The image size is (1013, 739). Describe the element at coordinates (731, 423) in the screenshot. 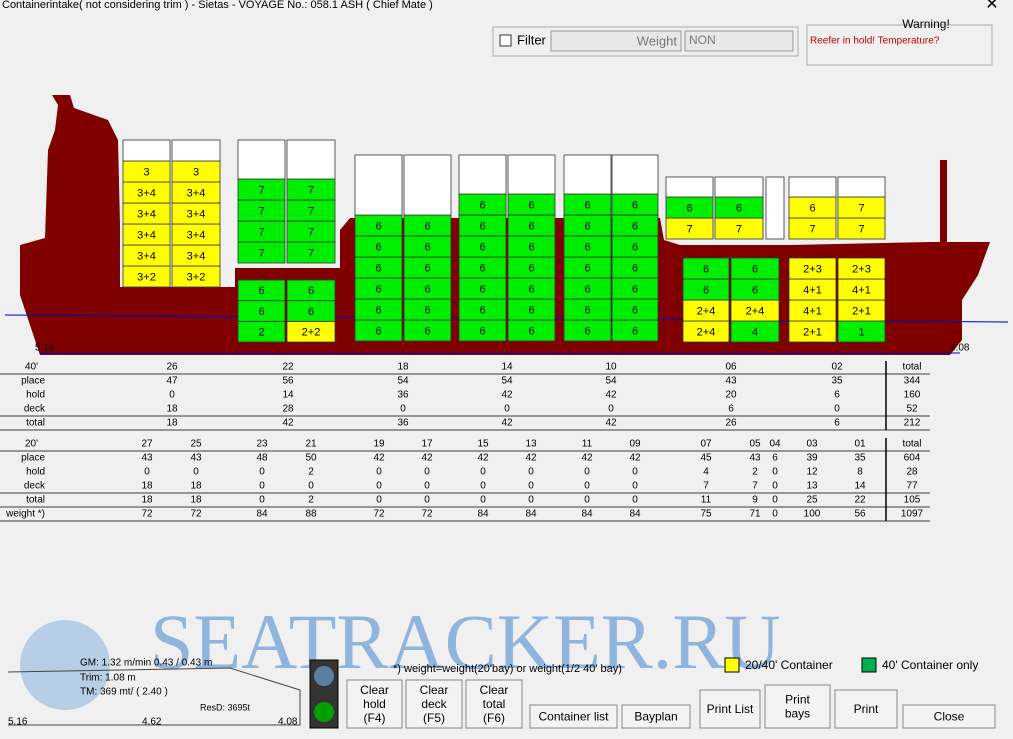

I see `cell-value: 26` at that location.